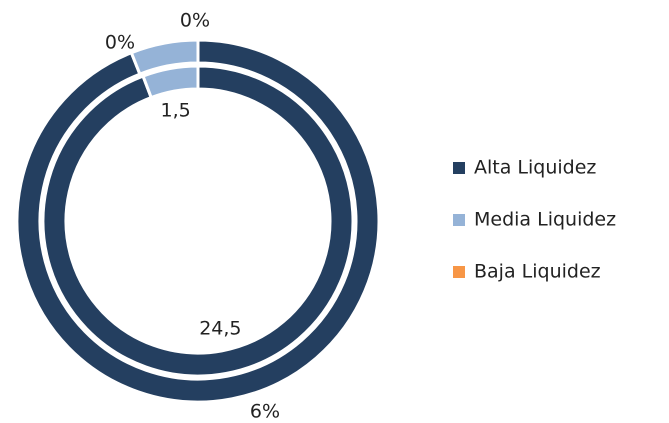 This screenshot has width=669, height=423. What do you see at coordinates (535, 168) in the screenshot?
I see `legend-label: Alta Liquidez` at bounding box center [535, 168].